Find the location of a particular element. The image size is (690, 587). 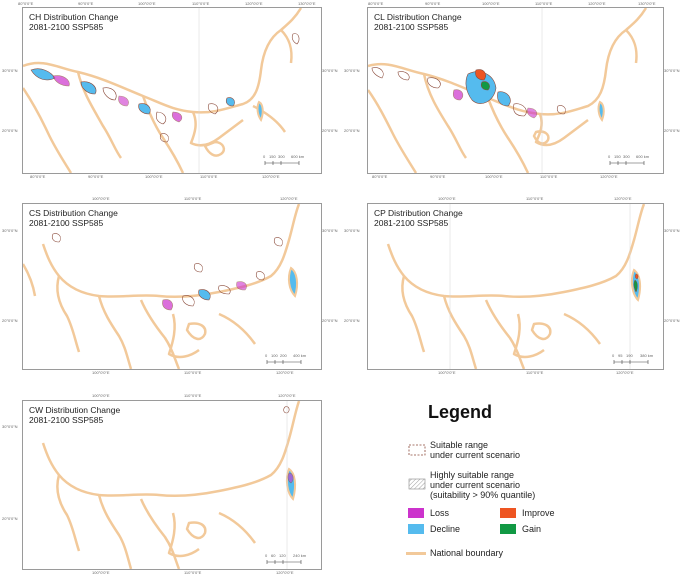

map-ch-canvas is located at coordinates (163, 90).